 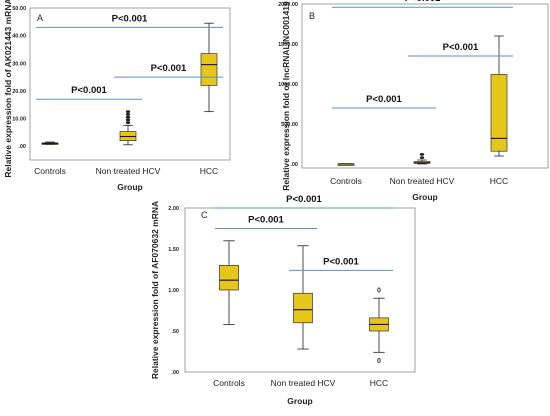 I want to click on y-tick-label: 30.00, so click(x=19, y=64).